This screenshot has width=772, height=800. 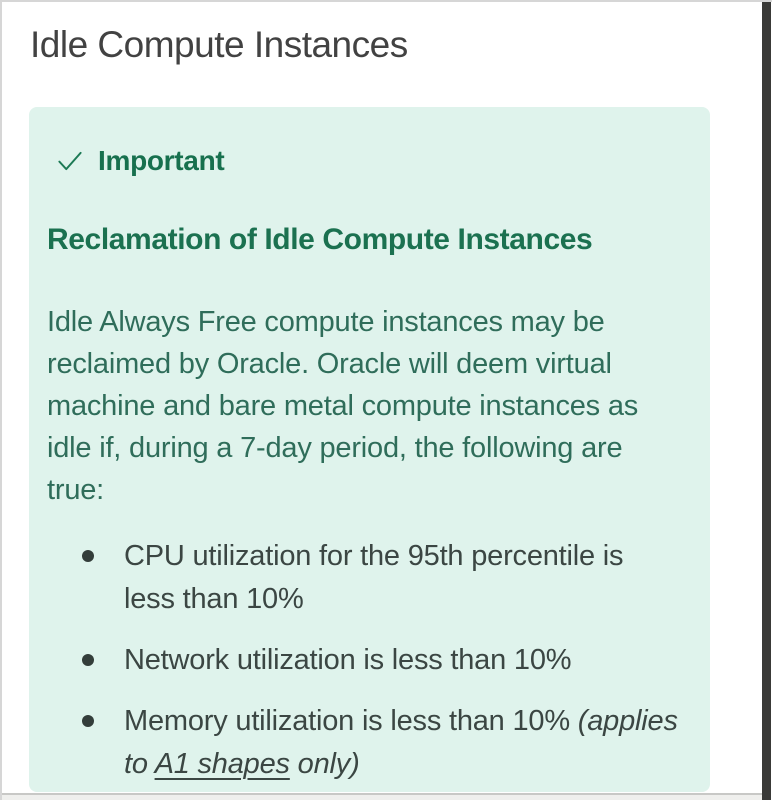 I want to click on callout-heading: Reclamation of Idle Compute Instances, so click(x=320, y=239).